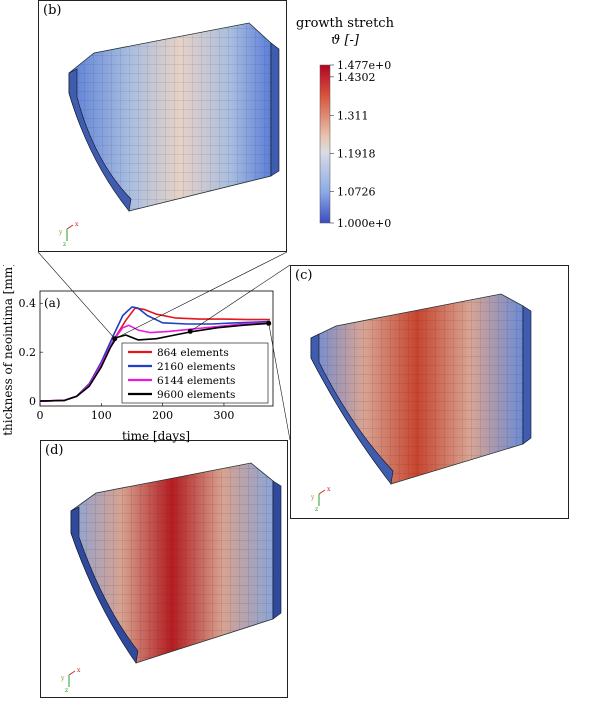  Describe the element at coordinates (52, 10) in the screenshot. I see `panel-b-label: (b)` at that location.